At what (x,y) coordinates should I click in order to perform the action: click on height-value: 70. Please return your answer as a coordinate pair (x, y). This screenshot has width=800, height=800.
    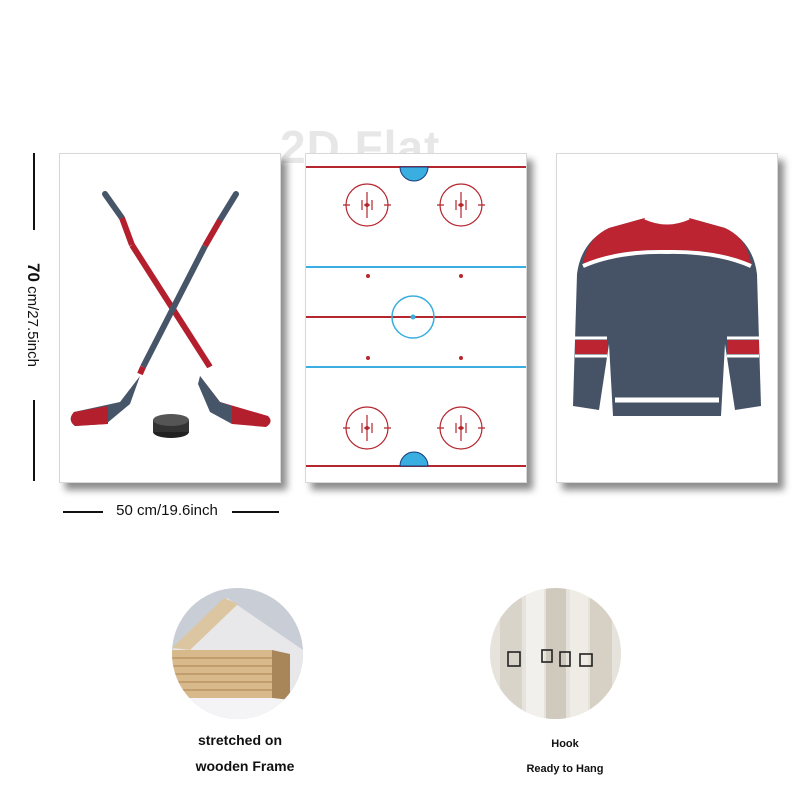
    Looking at the image, I should click on (33, 272).